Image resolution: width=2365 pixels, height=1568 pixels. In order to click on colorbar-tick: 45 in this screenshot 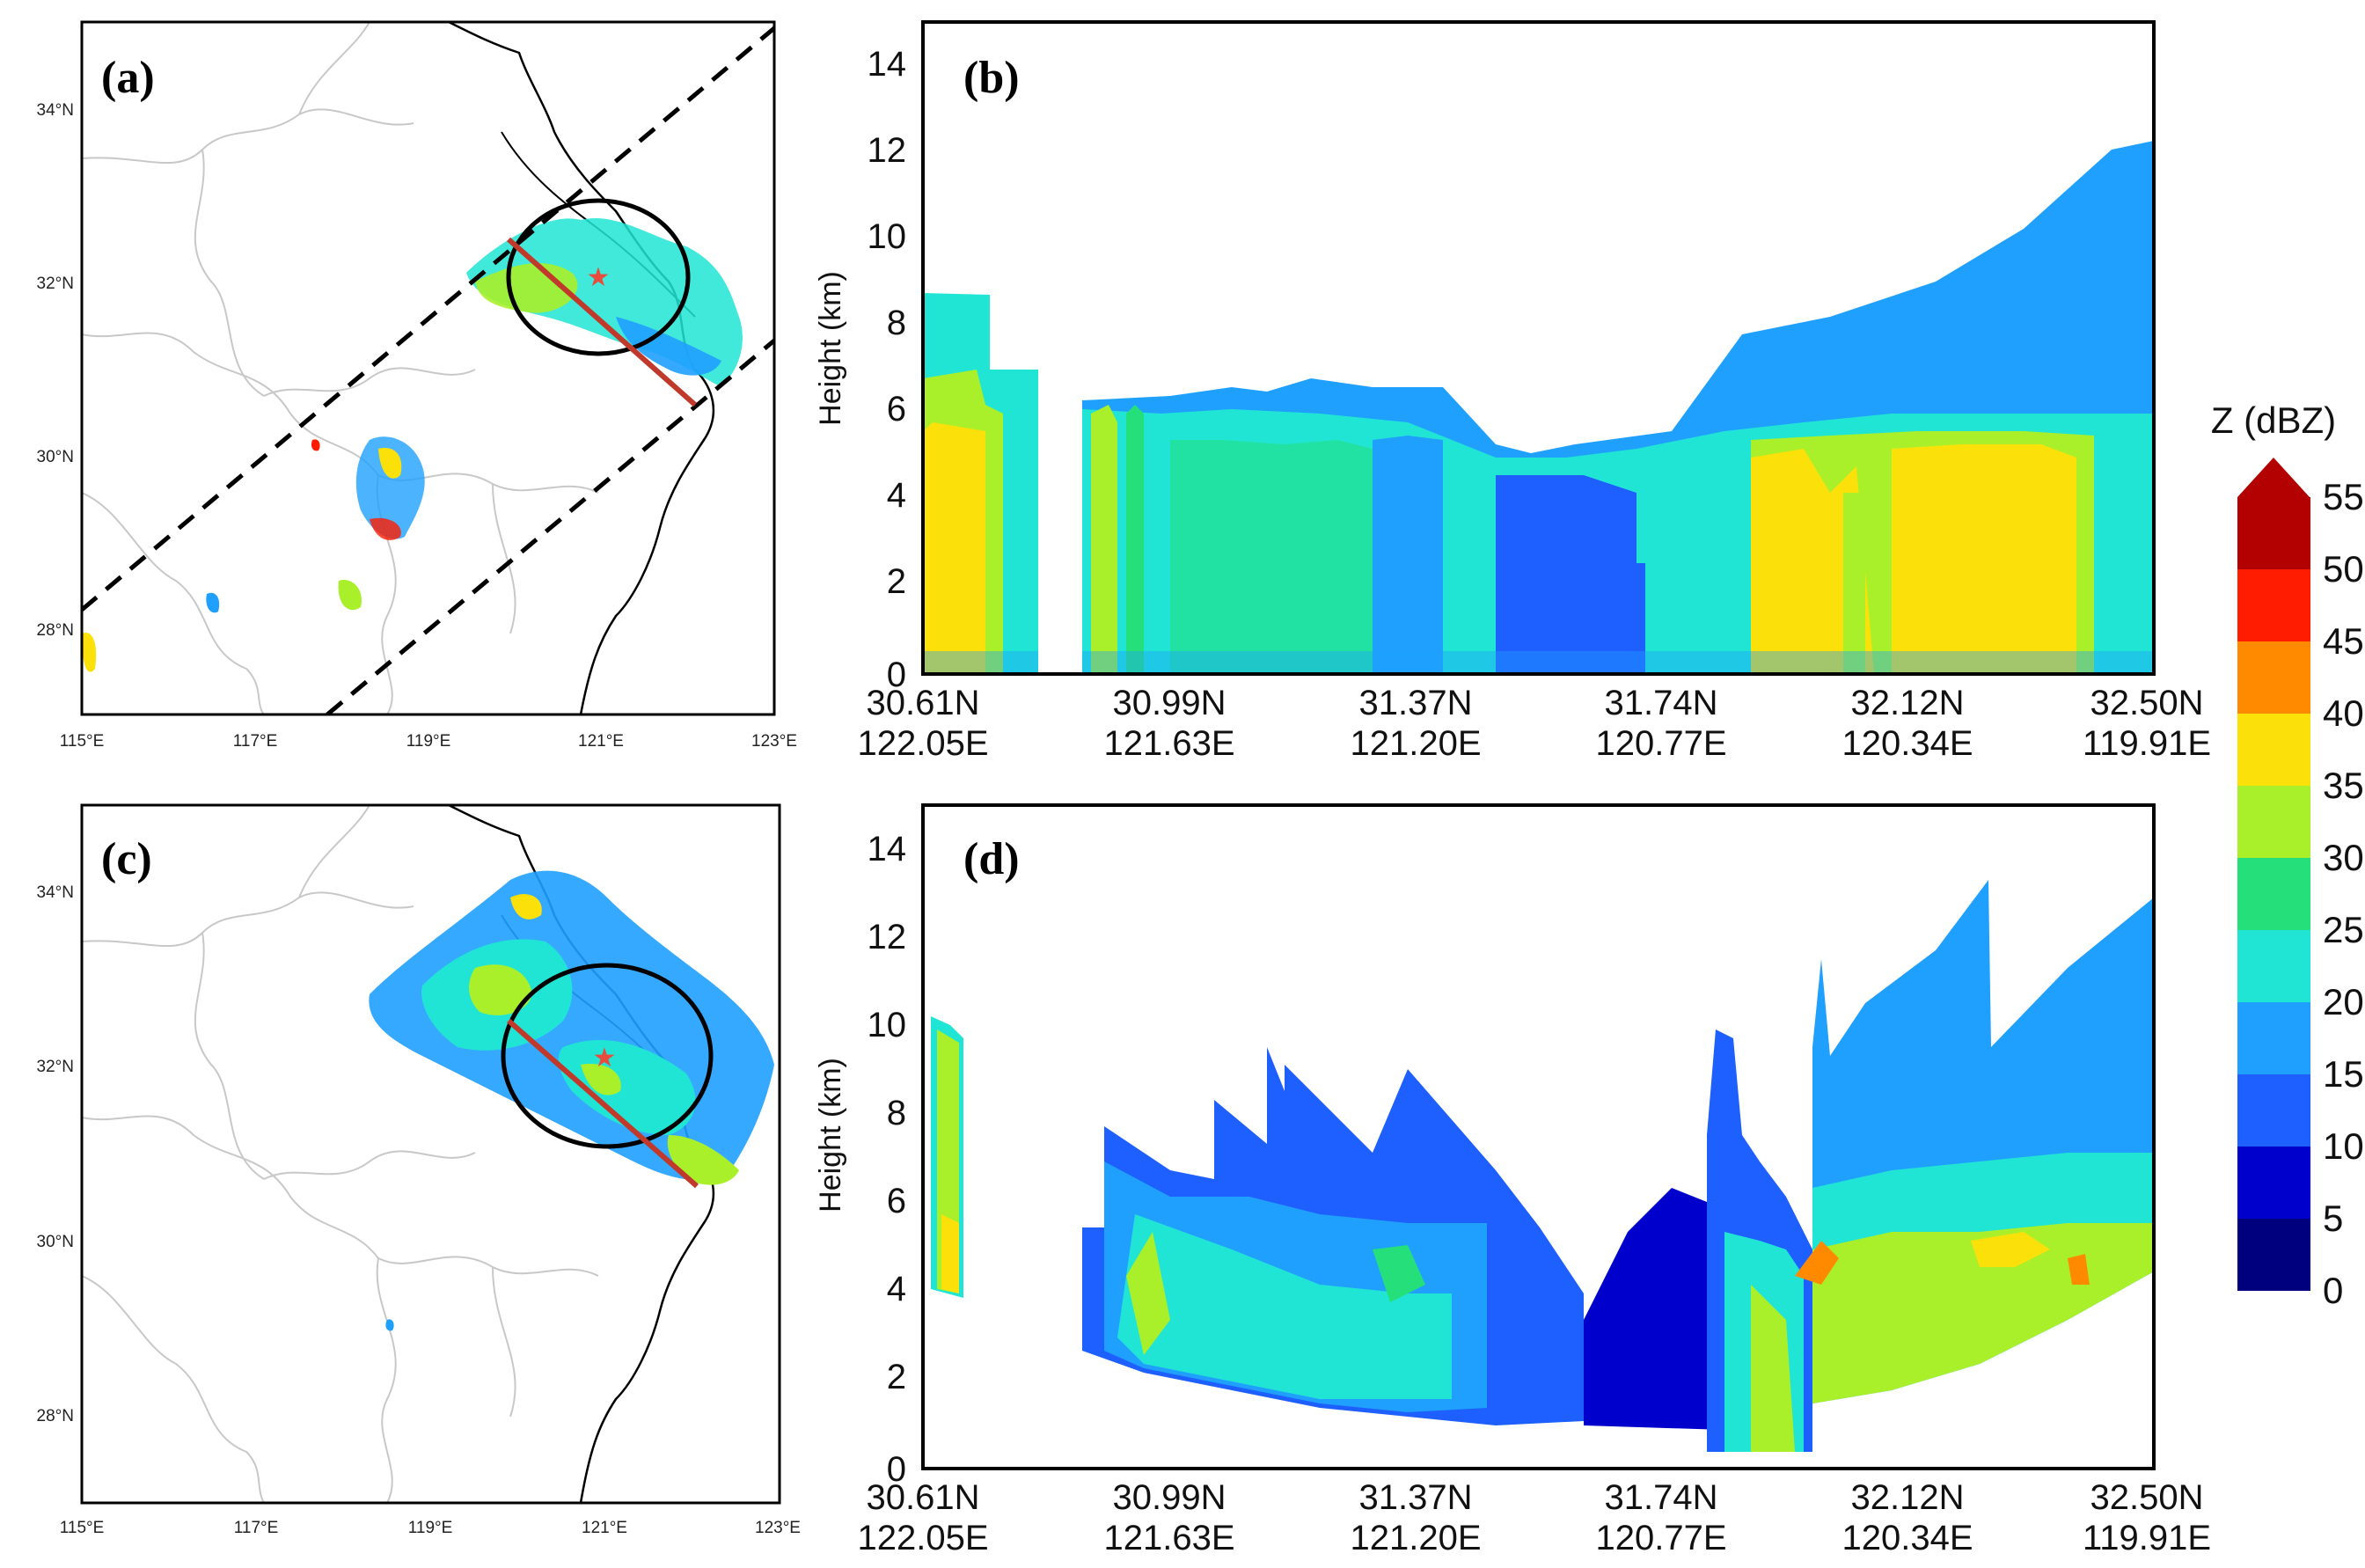, I will do `click(2343, 641)`.